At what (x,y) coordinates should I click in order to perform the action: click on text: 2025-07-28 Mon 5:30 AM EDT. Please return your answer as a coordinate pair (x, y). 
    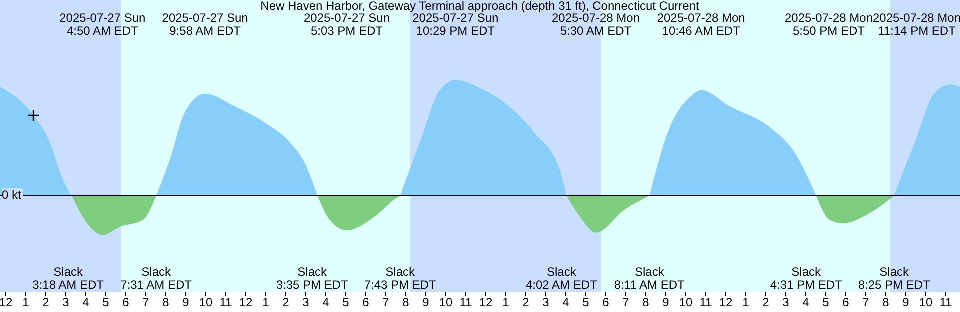
    Looking at the image, I should click on (596, 24).